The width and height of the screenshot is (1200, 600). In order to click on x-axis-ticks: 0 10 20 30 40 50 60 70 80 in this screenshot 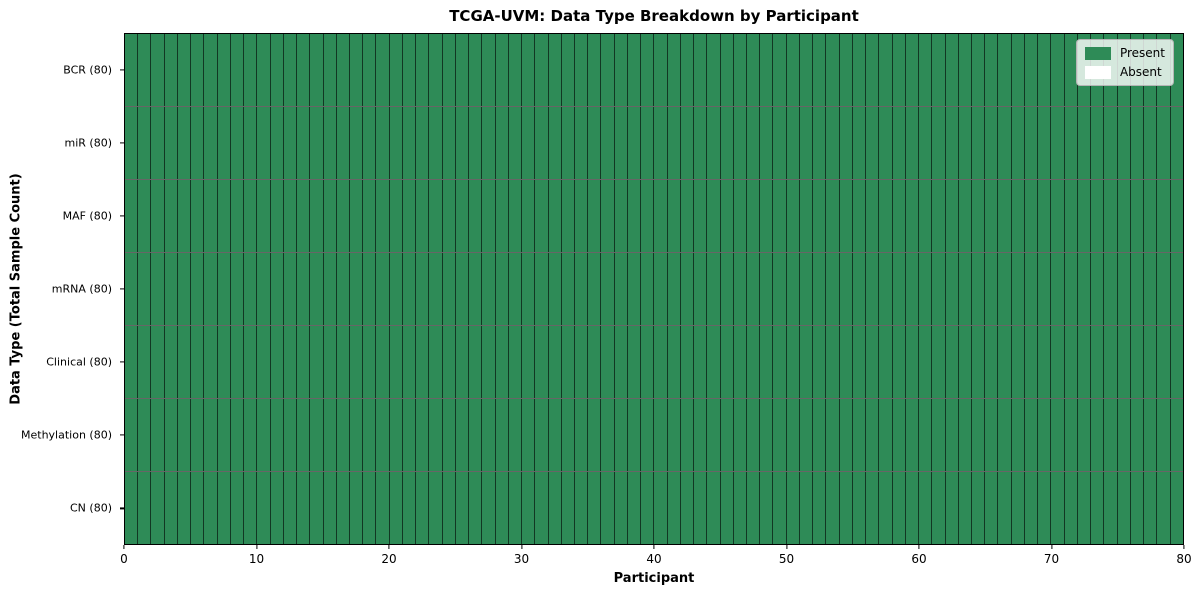, I will do `click(656, 560)`.